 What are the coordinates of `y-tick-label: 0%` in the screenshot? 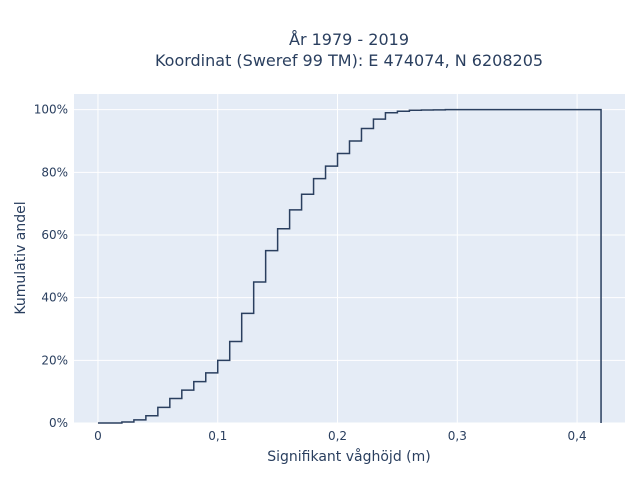 It's located at (58, 423).